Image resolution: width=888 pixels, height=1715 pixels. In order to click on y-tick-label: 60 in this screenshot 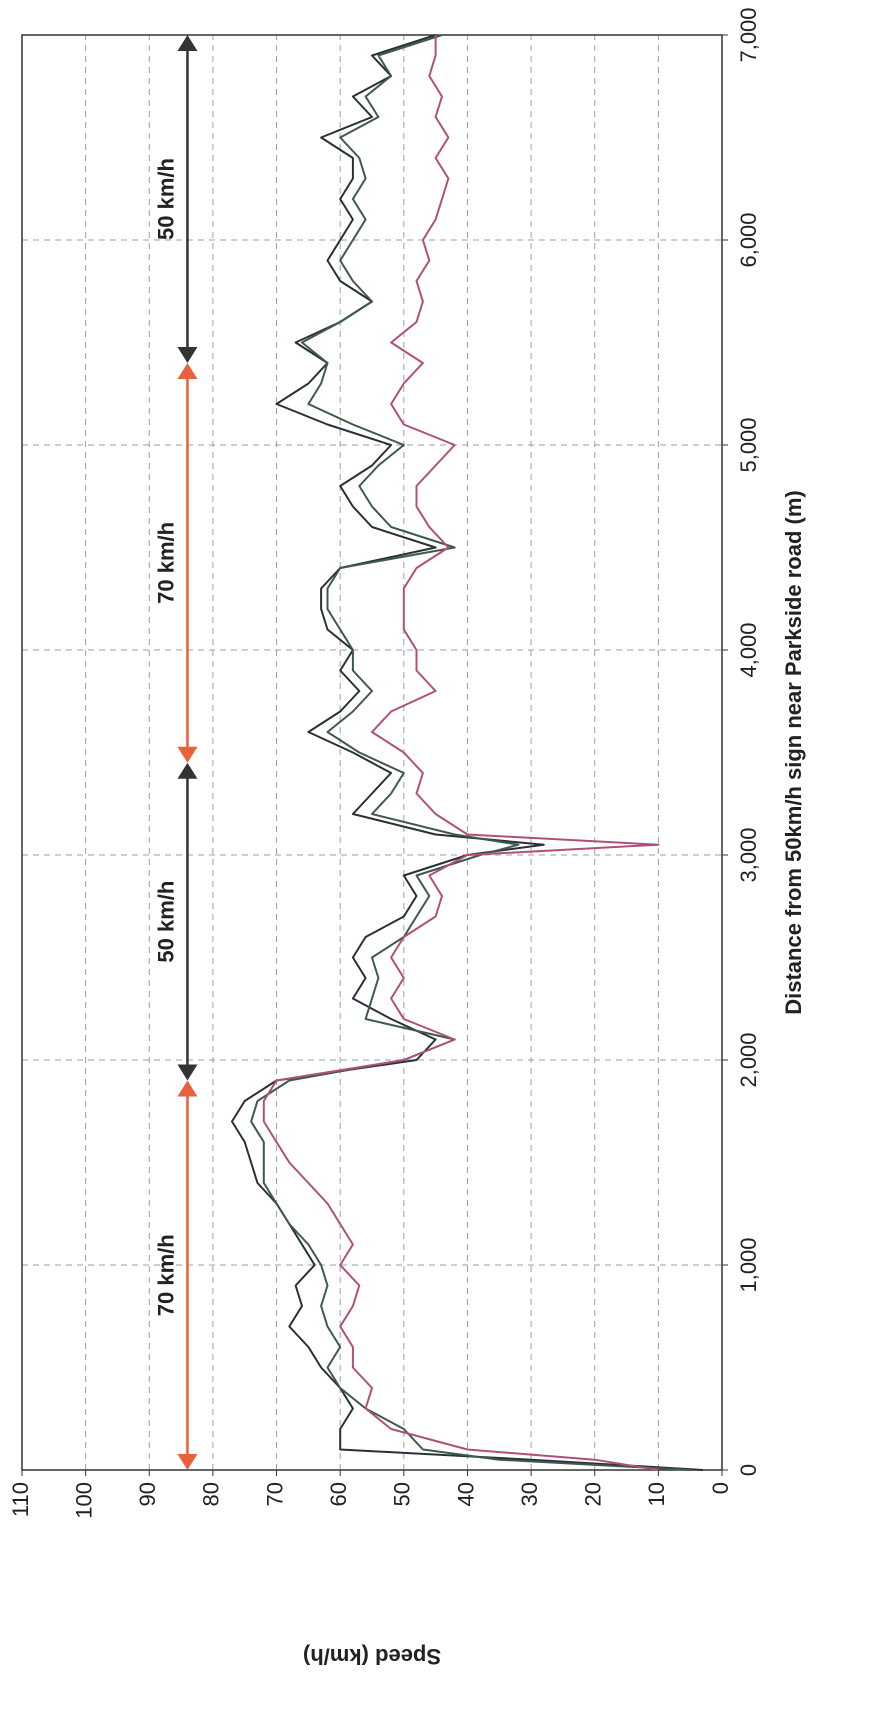, I will do `click(338, 1494)`.